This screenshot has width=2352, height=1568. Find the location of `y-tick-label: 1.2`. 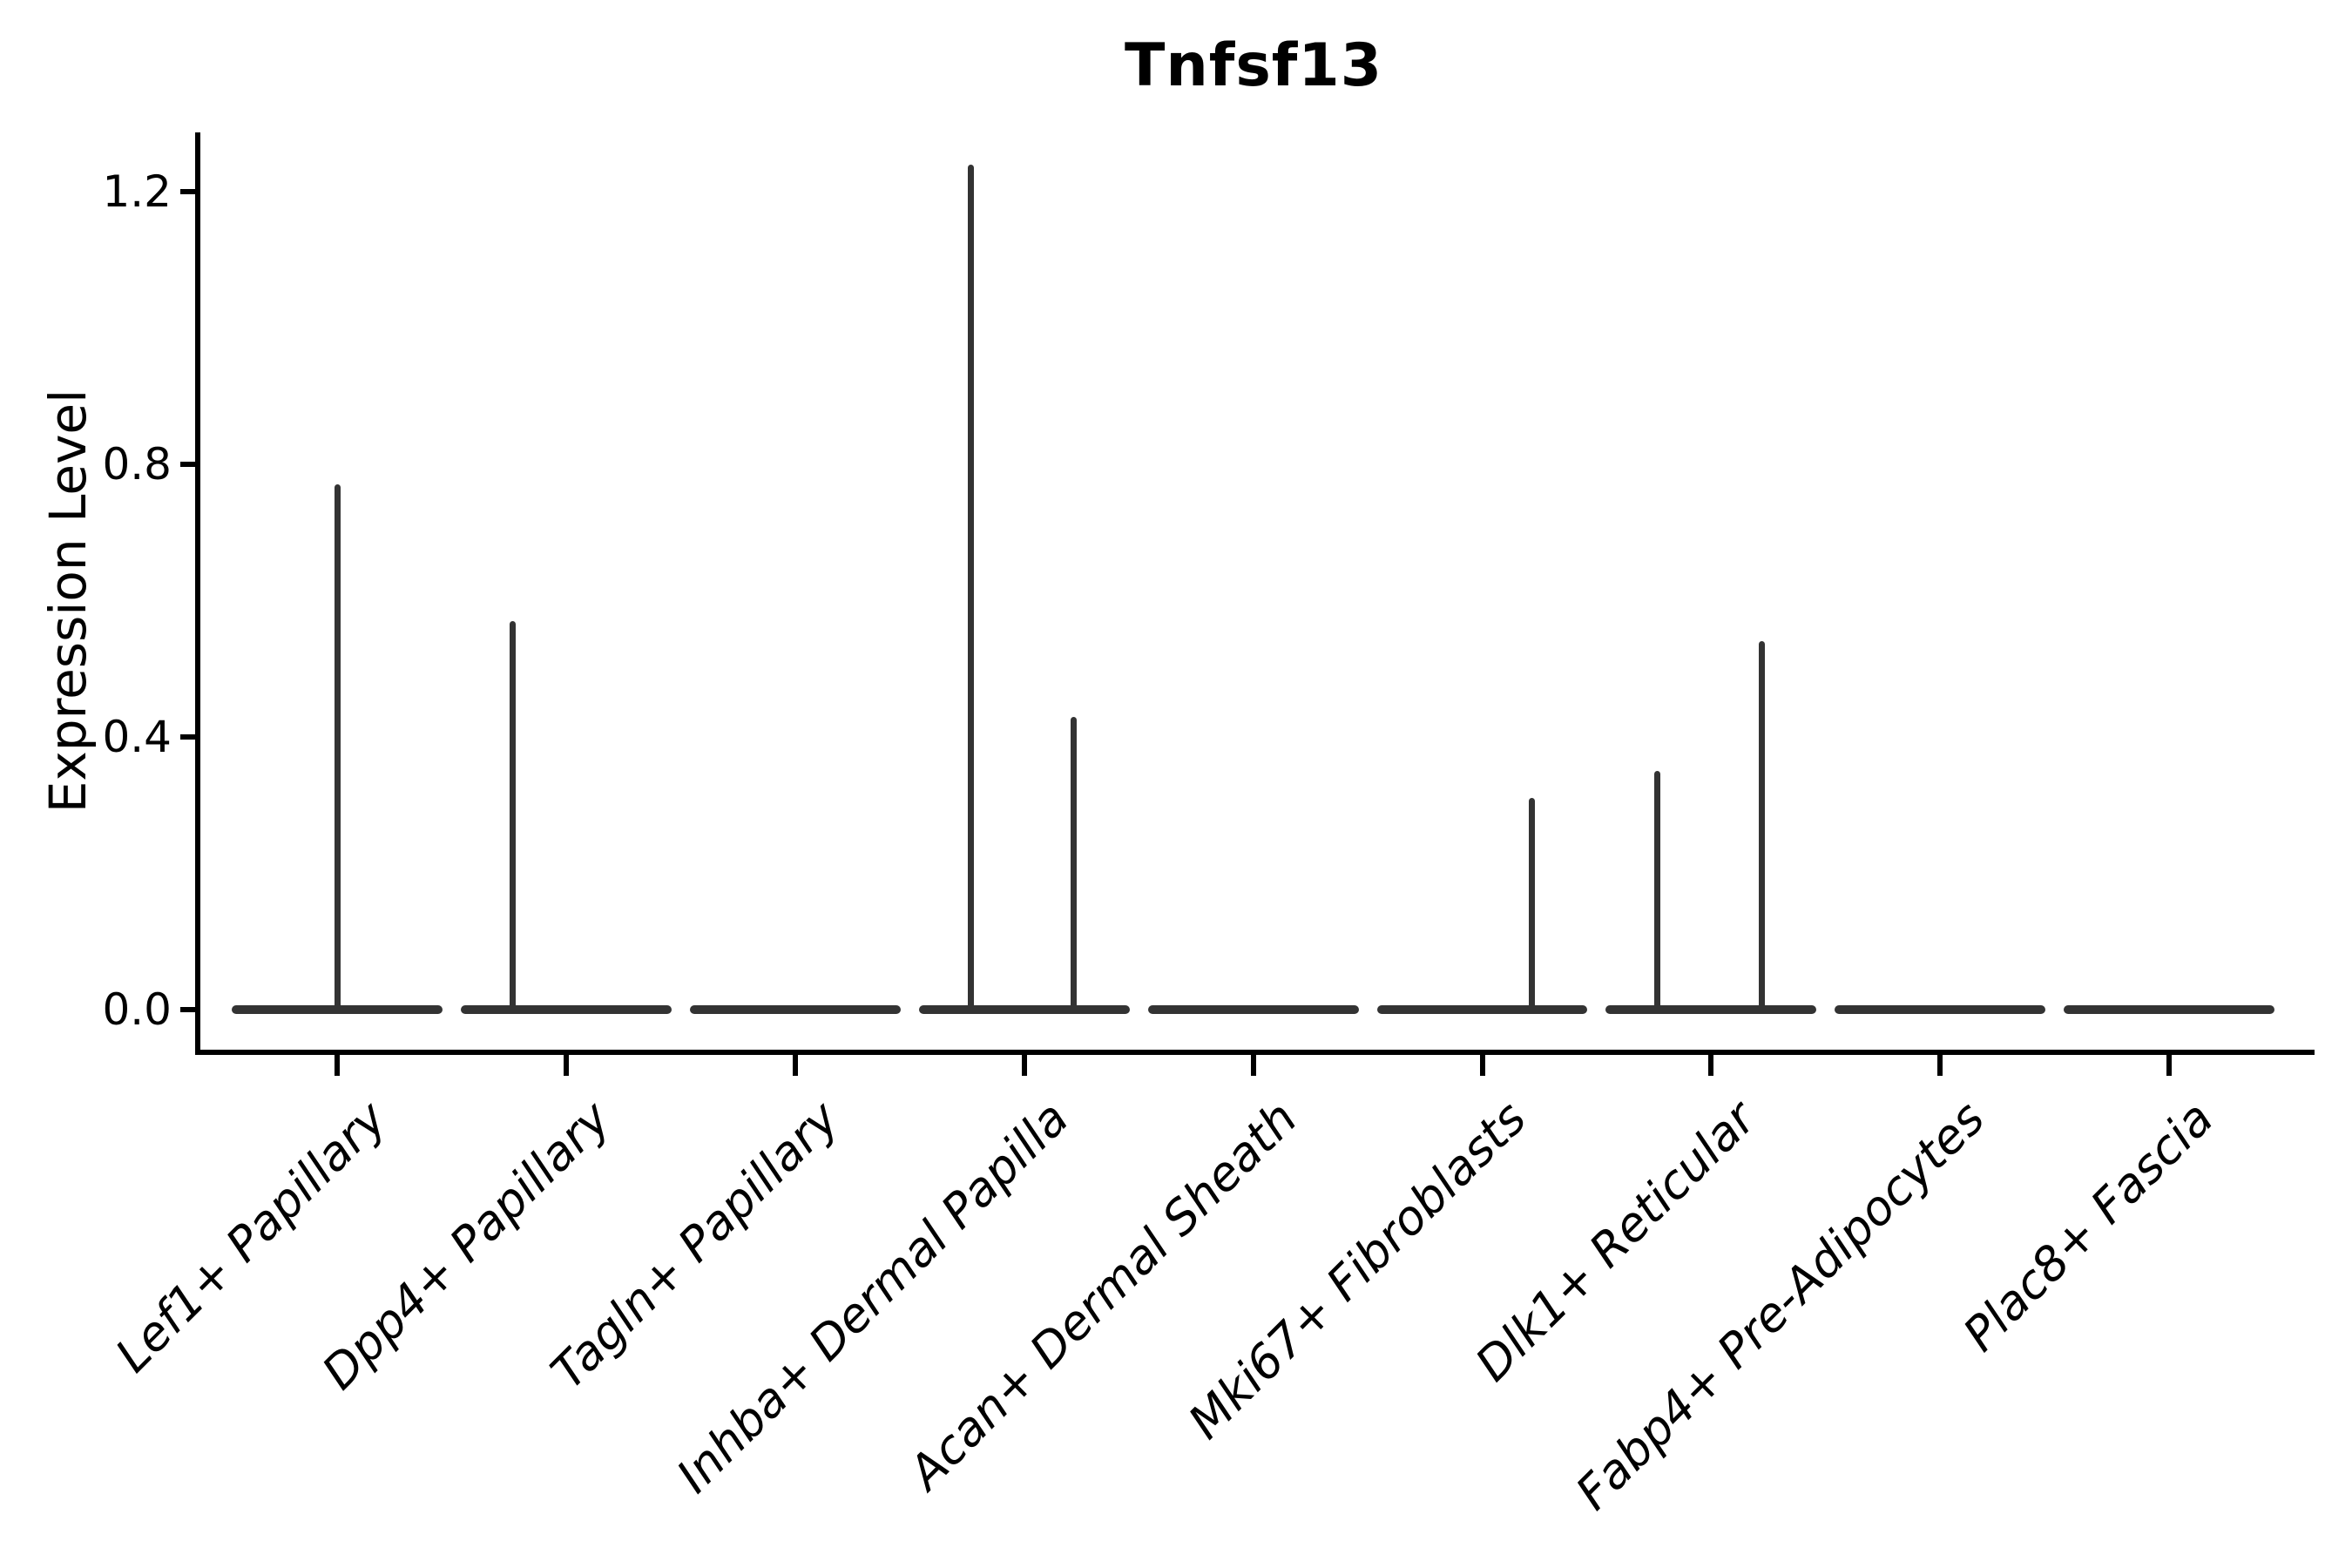

y-tick-label: 1.2 is located at coordinates (137, 191).